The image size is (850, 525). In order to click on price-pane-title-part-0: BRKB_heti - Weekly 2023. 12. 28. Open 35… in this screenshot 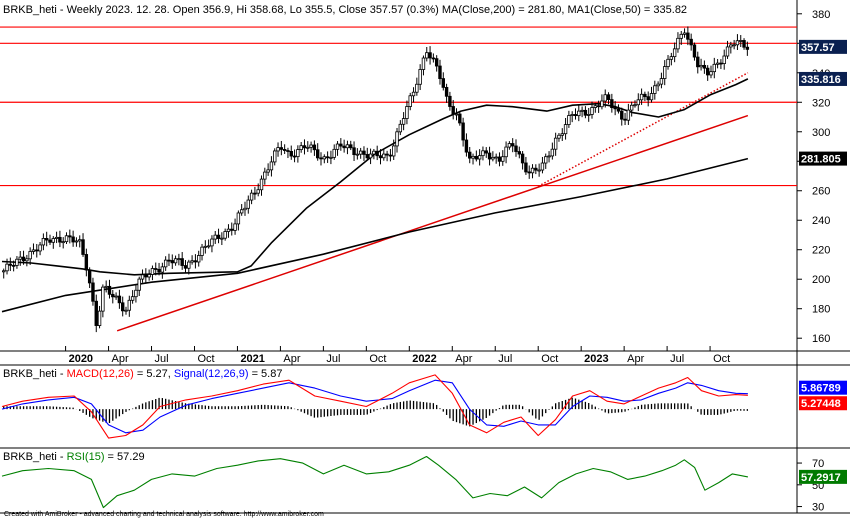, I will do `click(285, 10)`.